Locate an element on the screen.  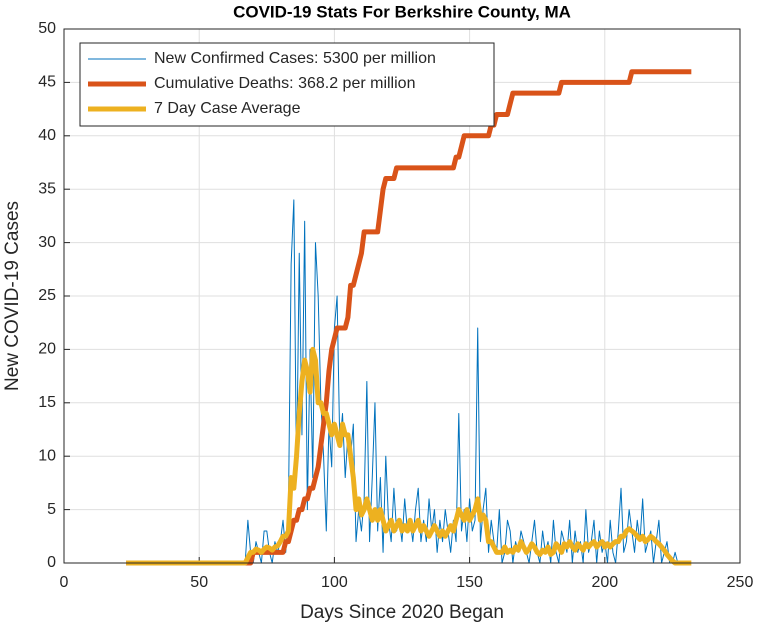
legend-label: New Confirmed Cases: 5300 per million is located at coordinates (295, 58).